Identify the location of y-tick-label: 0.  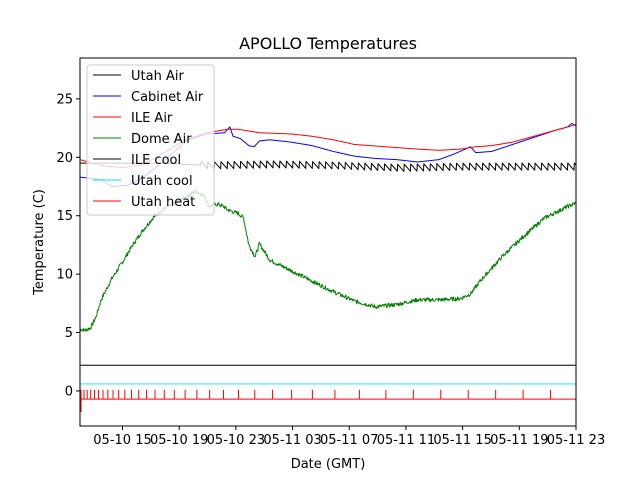
(69, 391).